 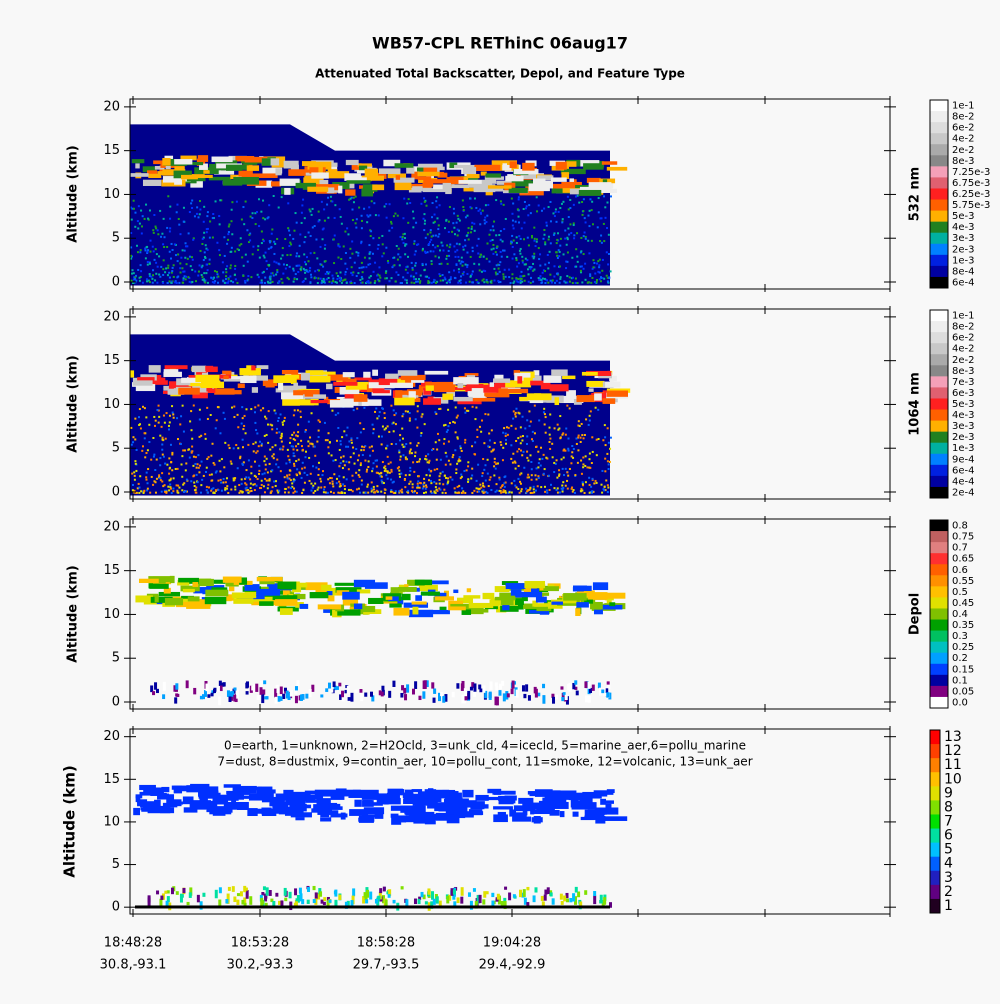 I want to click on x-tick-location: 29.7,-93.5, so click(x=386, y=965).